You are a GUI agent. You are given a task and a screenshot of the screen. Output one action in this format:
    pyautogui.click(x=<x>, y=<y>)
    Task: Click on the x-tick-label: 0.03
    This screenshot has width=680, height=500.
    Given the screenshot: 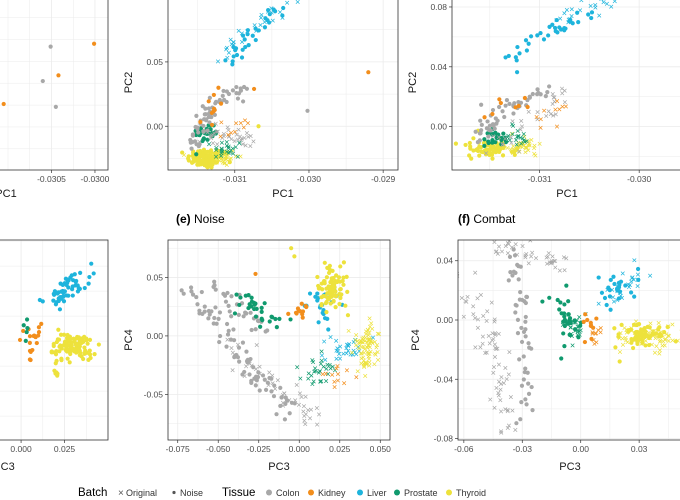 What is the action you would take?
    pyautogui.click(x=639, y=449)
    